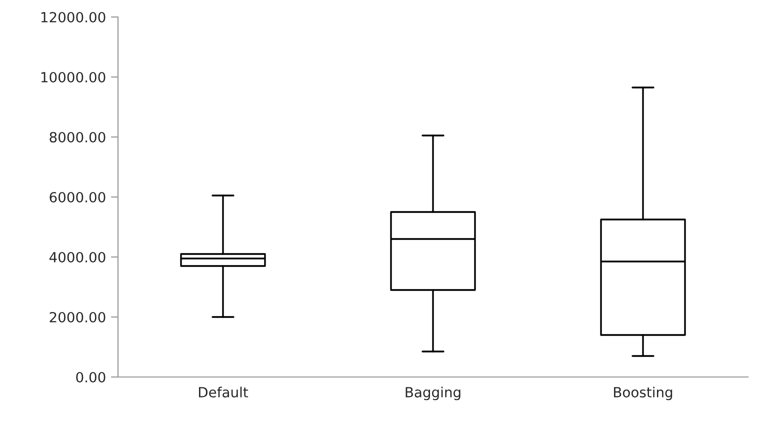 The height and width of the screenshot is (421, 760). What do you see at coordinates (91, 377) in the screenshot?
I see `y-tick-label: 0.00` at bounding box center [91, 377].